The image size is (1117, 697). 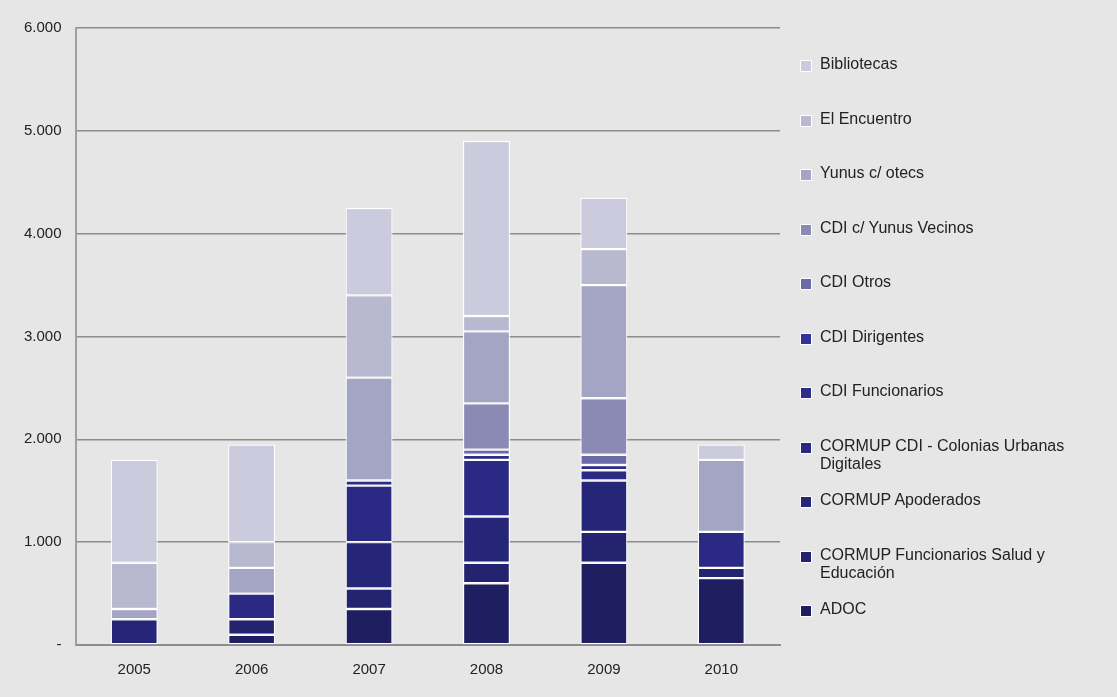 What do you see at coordinates (843, 609) in the screenshot?
I see `legend-label: ADOC` at bounding box center [843, 609].